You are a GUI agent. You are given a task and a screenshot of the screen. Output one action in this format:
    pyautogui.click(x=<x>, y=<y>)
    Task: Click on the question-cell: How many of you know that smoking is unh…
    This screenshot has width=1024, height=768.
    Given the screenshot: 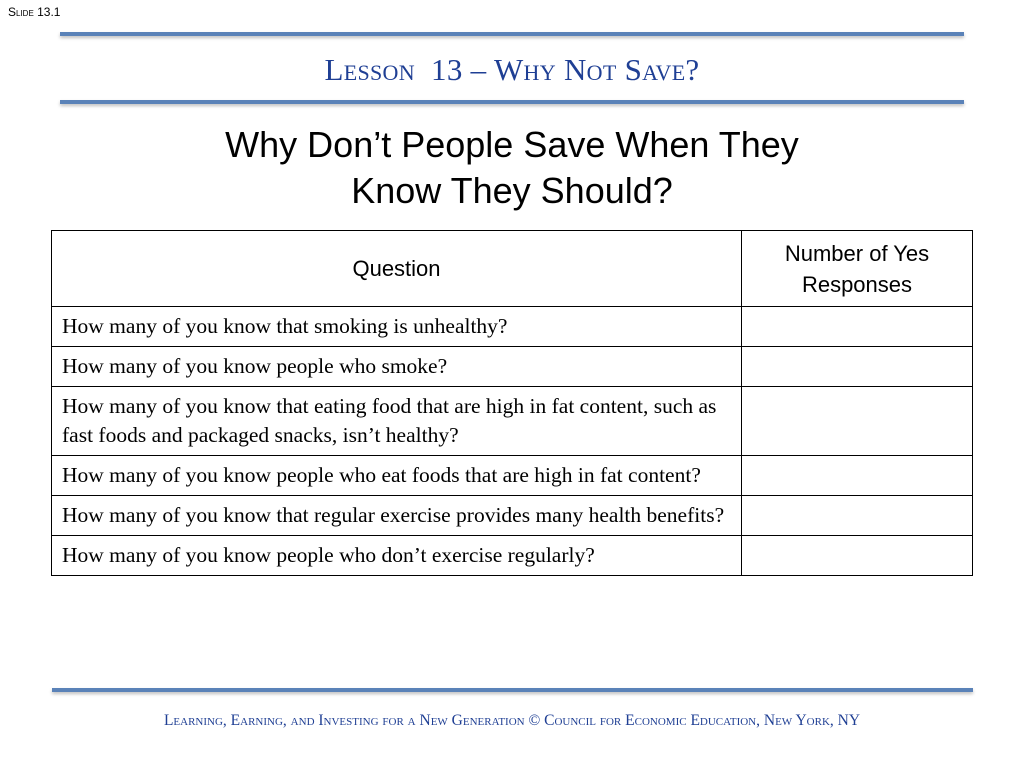 What is the action you would take?
    pyautogui.click(x=396, y=326)
    